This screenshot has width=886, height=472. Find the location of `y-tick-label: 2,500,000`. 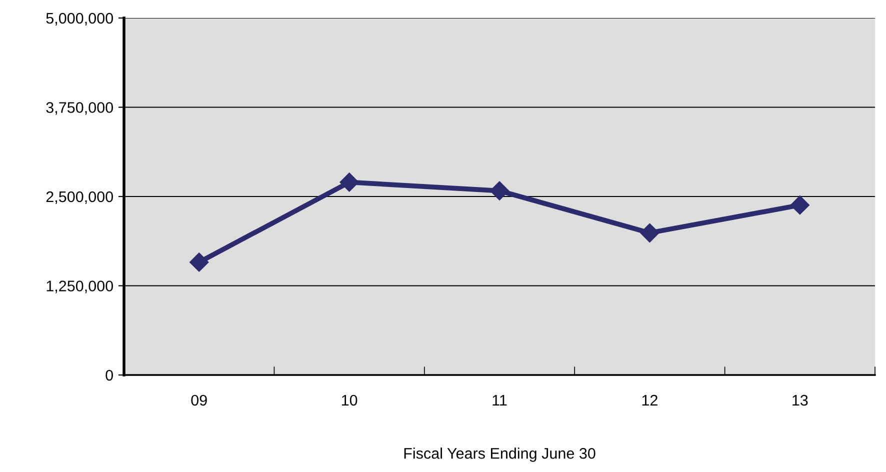

y-tick-label: 2,500,000 is located at coordinates (79, 197).